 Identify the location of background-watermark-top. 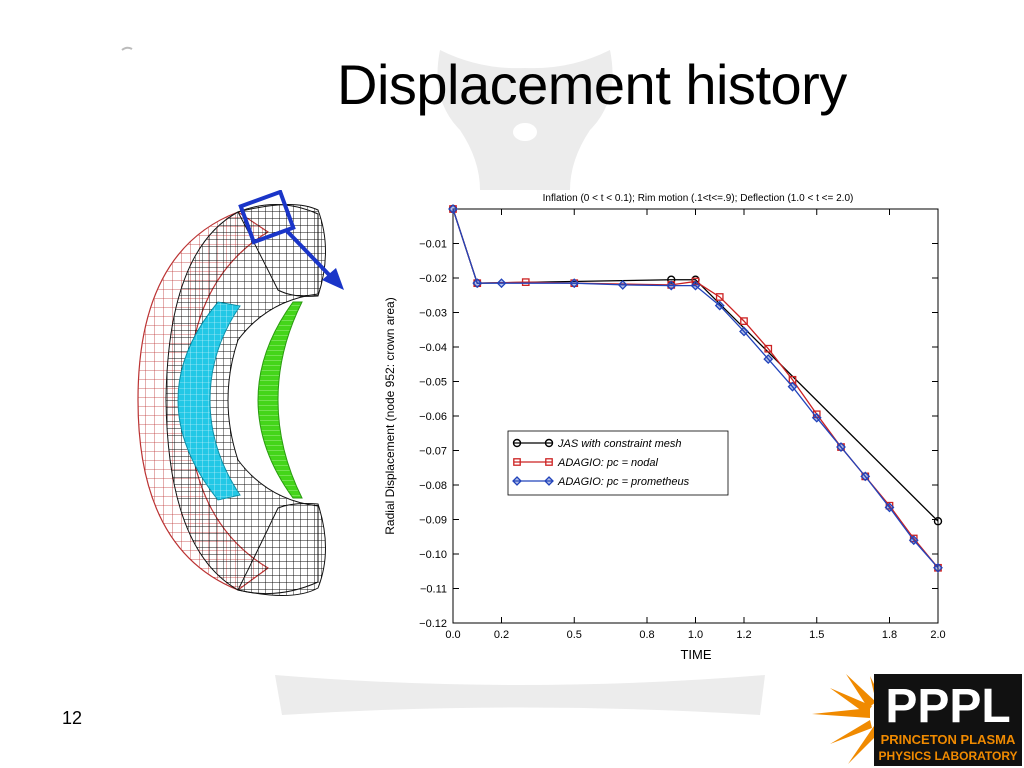
(525, 120).